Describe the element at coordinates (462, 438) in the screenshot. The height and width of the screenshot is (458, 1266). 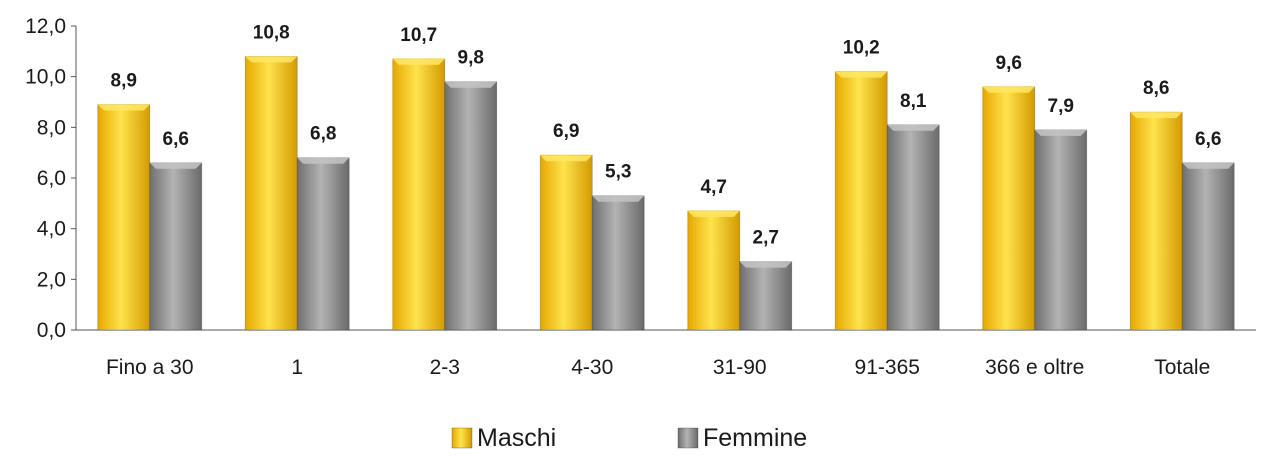
I see `legend-swatch-maschi` at that location.